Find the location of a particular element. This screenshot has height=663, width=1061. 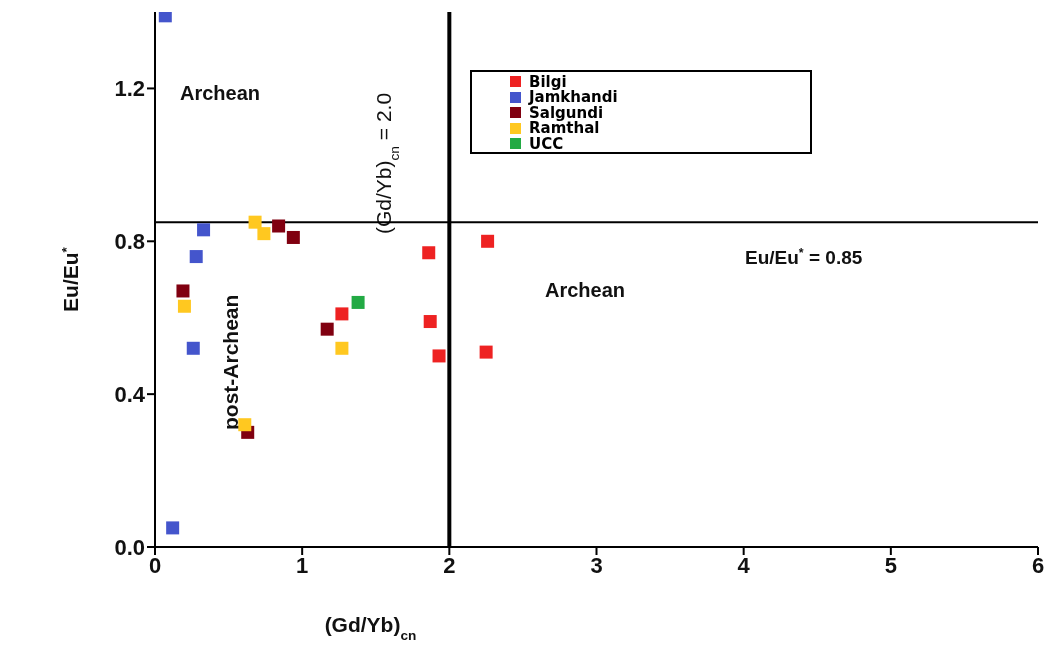

ref-line-label: Eu/Eu$^{*}$ = 0.85 is located at coordinates (804, 257).